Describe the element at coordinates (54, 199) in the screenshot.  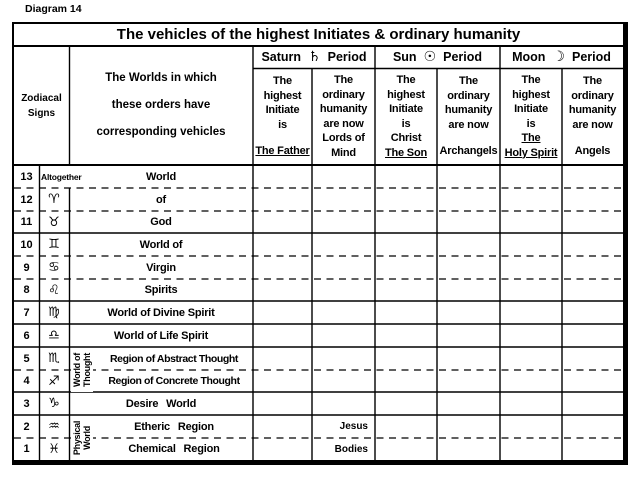
I see `aries-sign-icon: ♈` at that location.